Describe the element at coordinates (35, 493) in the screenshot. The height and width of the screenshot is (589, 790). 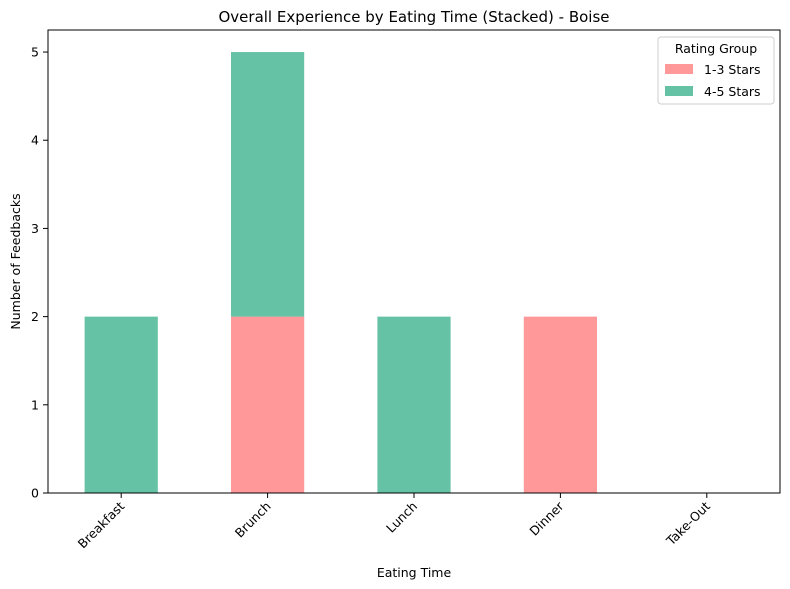
I see `y-tick-label: 0` at that location.